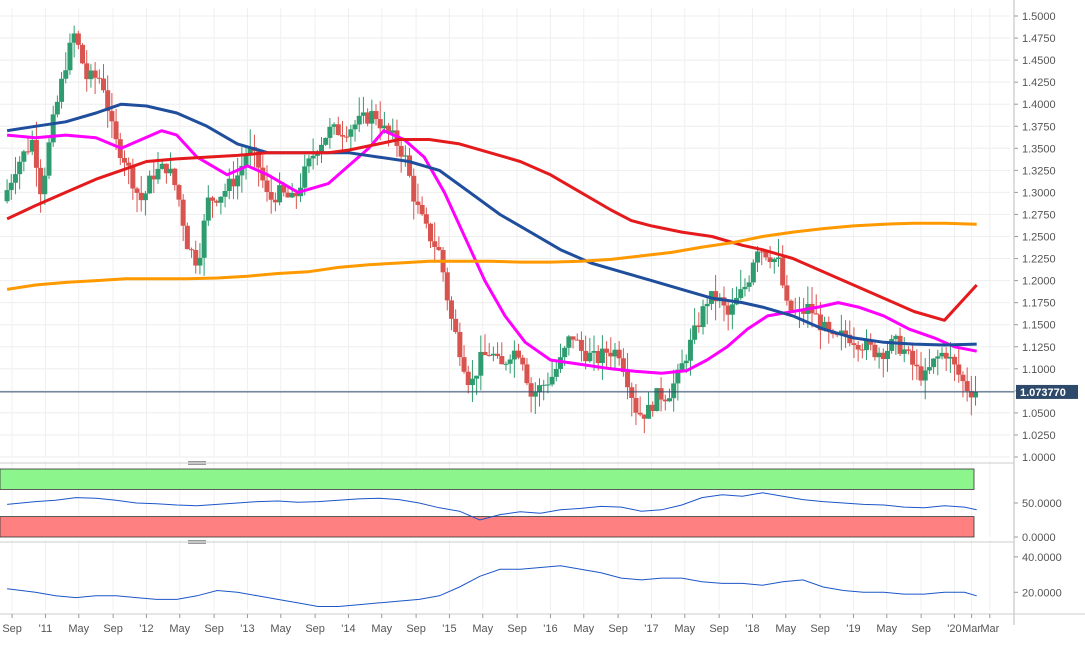 Image resolution: width=1085 pixels, height=650 pixels. What do you see at coordinates (491, 256) in the screenshot?
I see `moving-average-line` at bounding box center [491, 256].